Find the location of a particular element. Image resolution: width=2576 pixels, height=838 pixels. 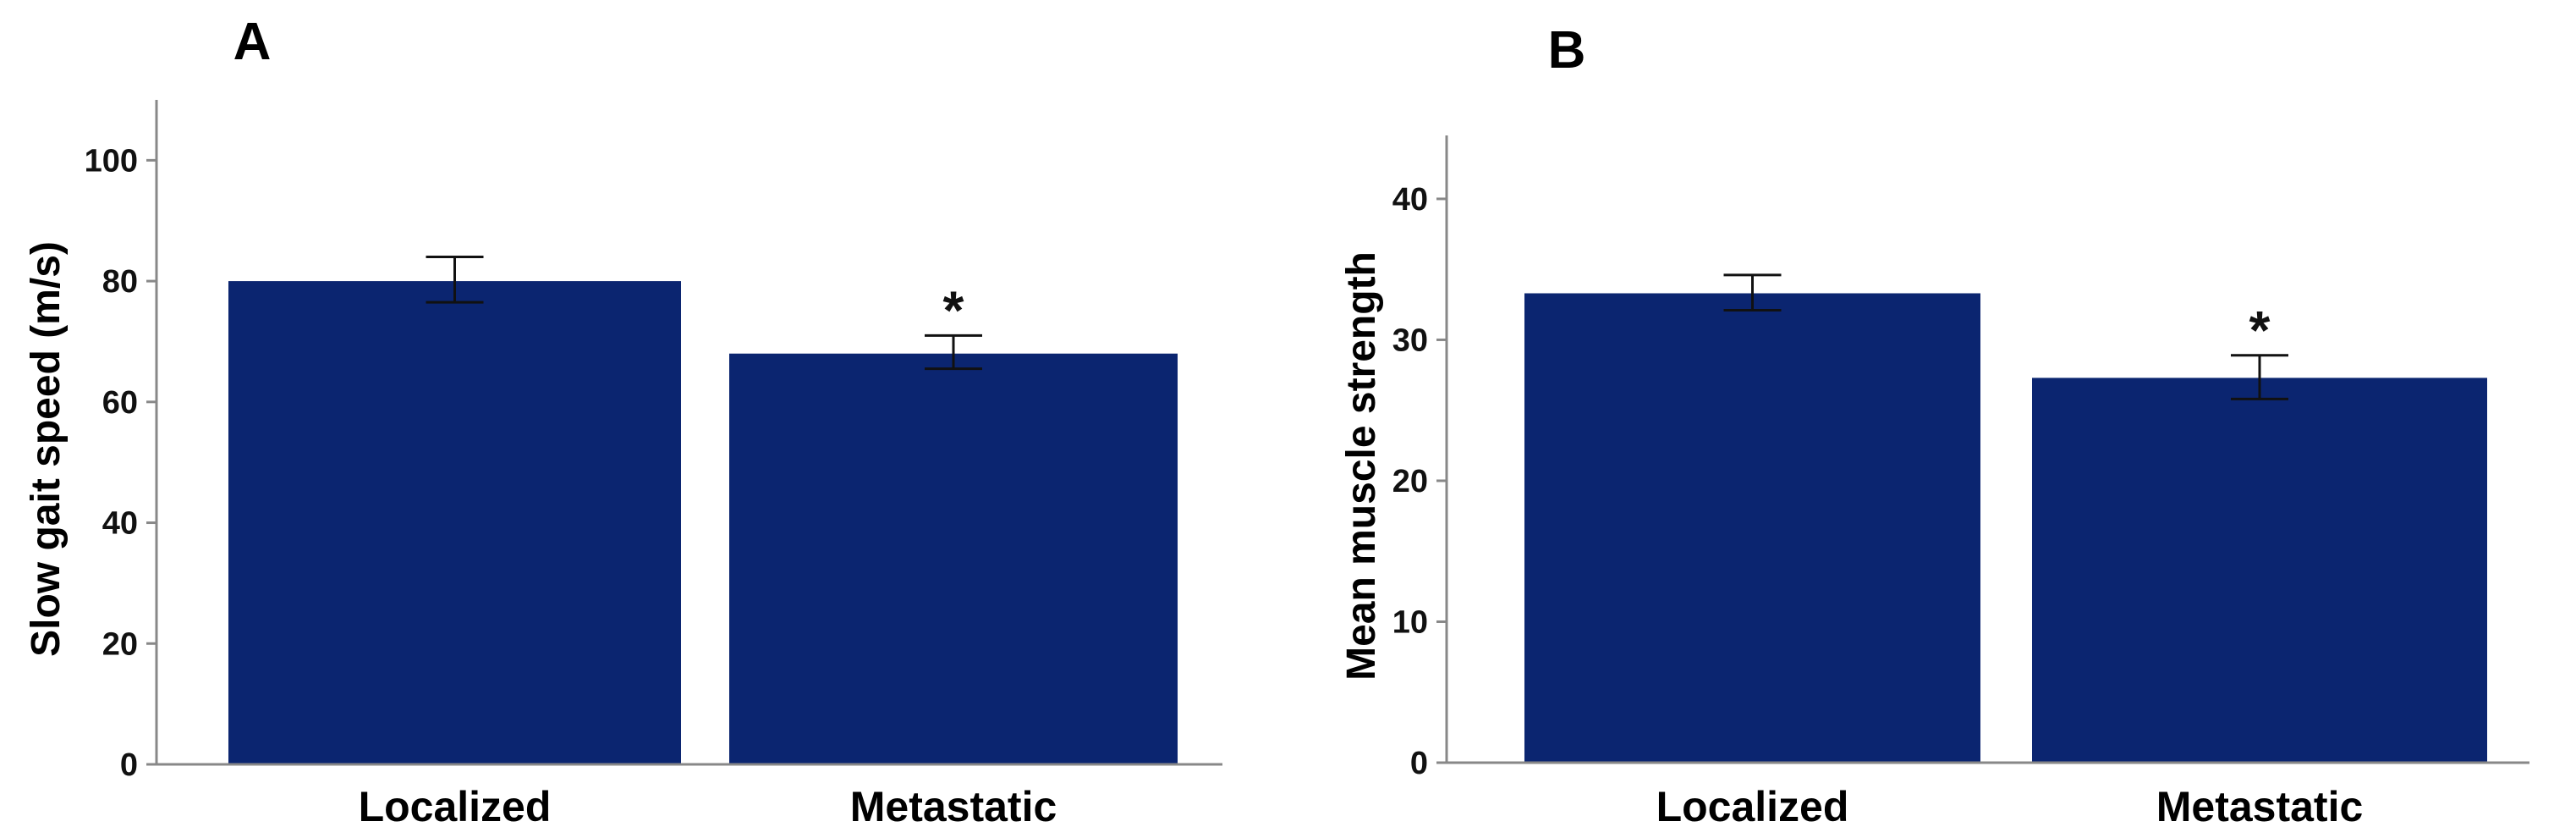

y-tick-label: 80 is located at coordinates (120, 282).